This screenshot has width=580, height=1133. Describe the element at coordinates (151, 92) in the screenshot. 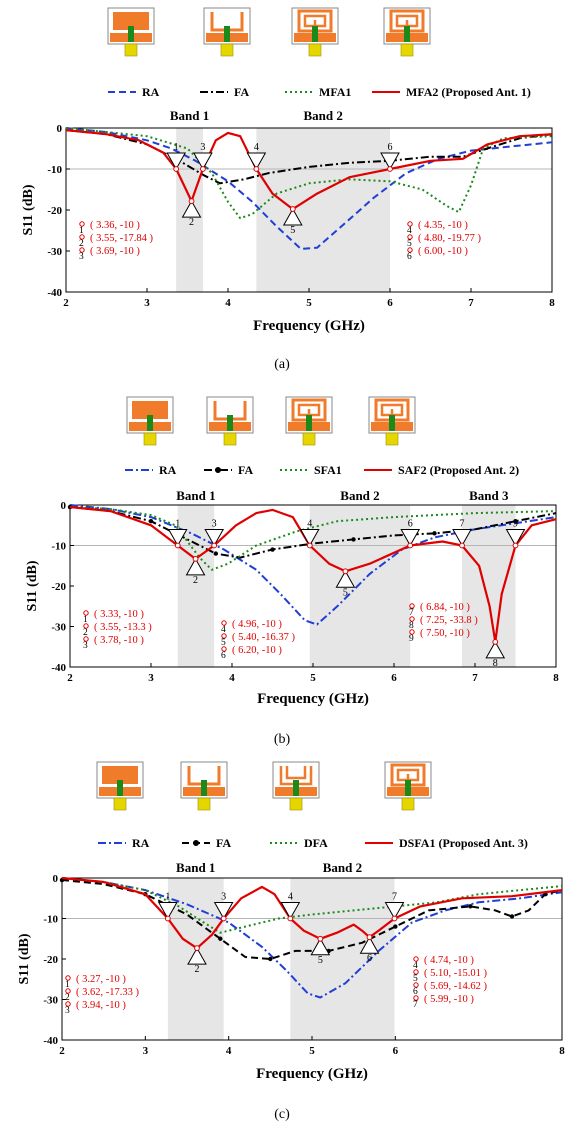

I see `legend-label: RA` at that location.